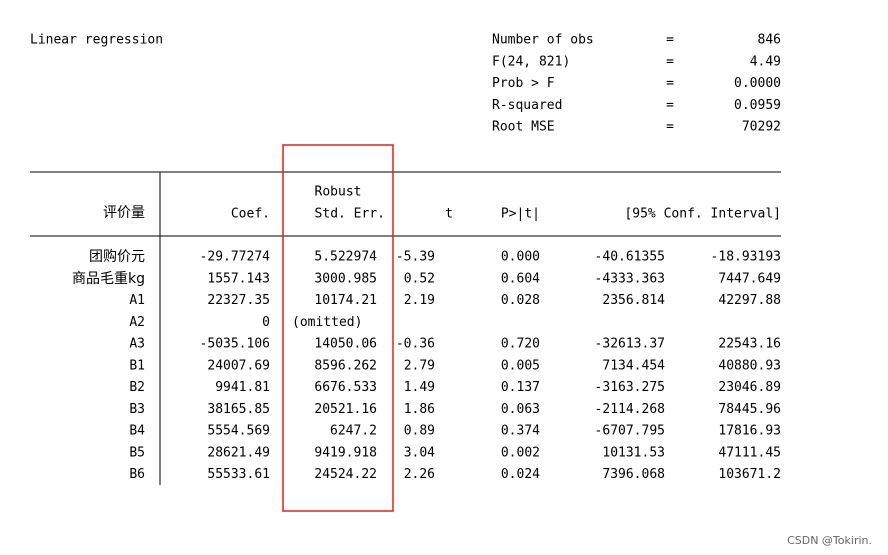  Describe the element at coordinates (630, 278) in the screenshot. I see `cell: -4333.363` at that location.